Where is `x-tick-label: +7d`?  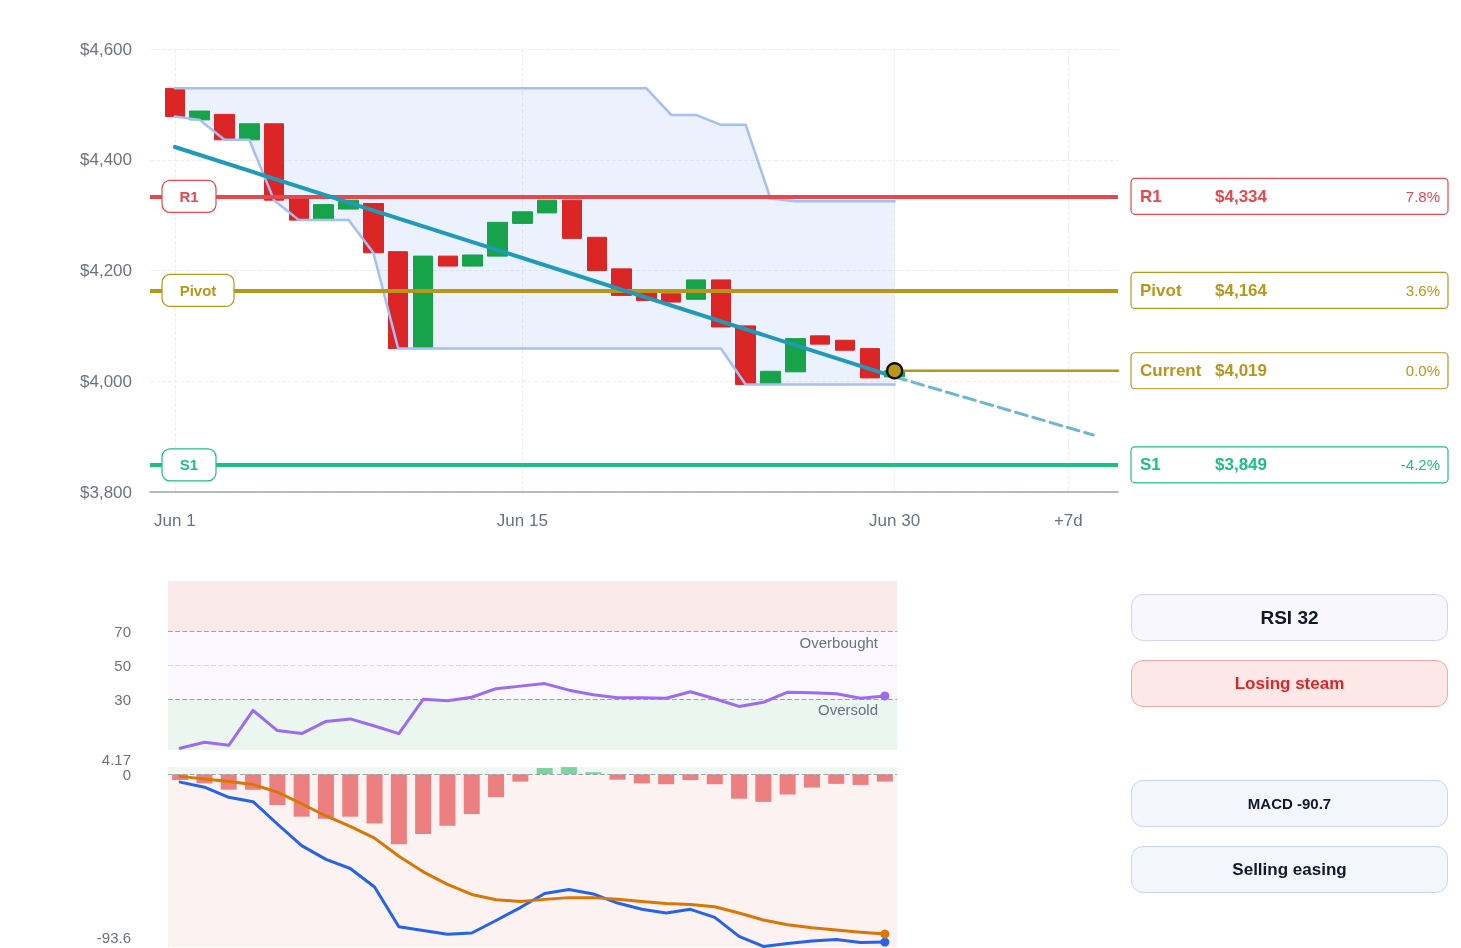 x-tick-label: +7d is located at coordinates (1068, 520).